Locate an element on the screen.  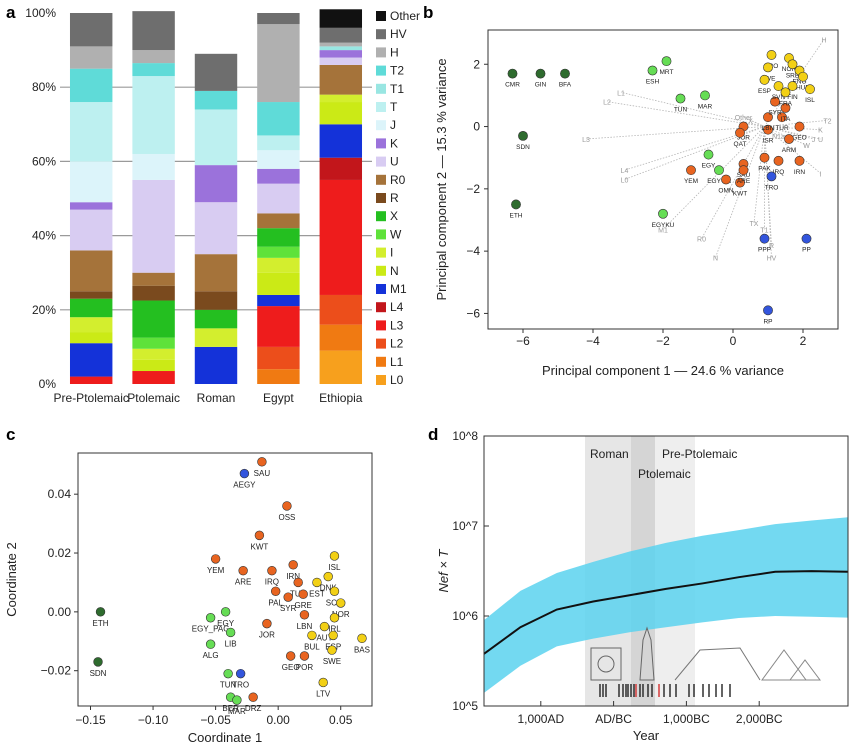
legend-label: T is located at coordinates (394, 107).